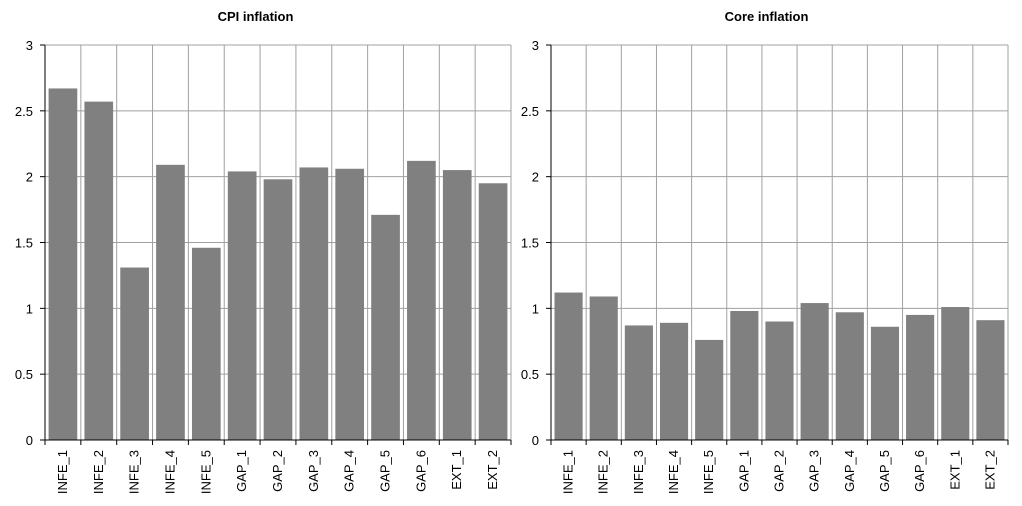  What do you see at coordinates (766, 16) in the screenshot?
I see `chart-title: Core inflation` at bounding box center [766, 16].